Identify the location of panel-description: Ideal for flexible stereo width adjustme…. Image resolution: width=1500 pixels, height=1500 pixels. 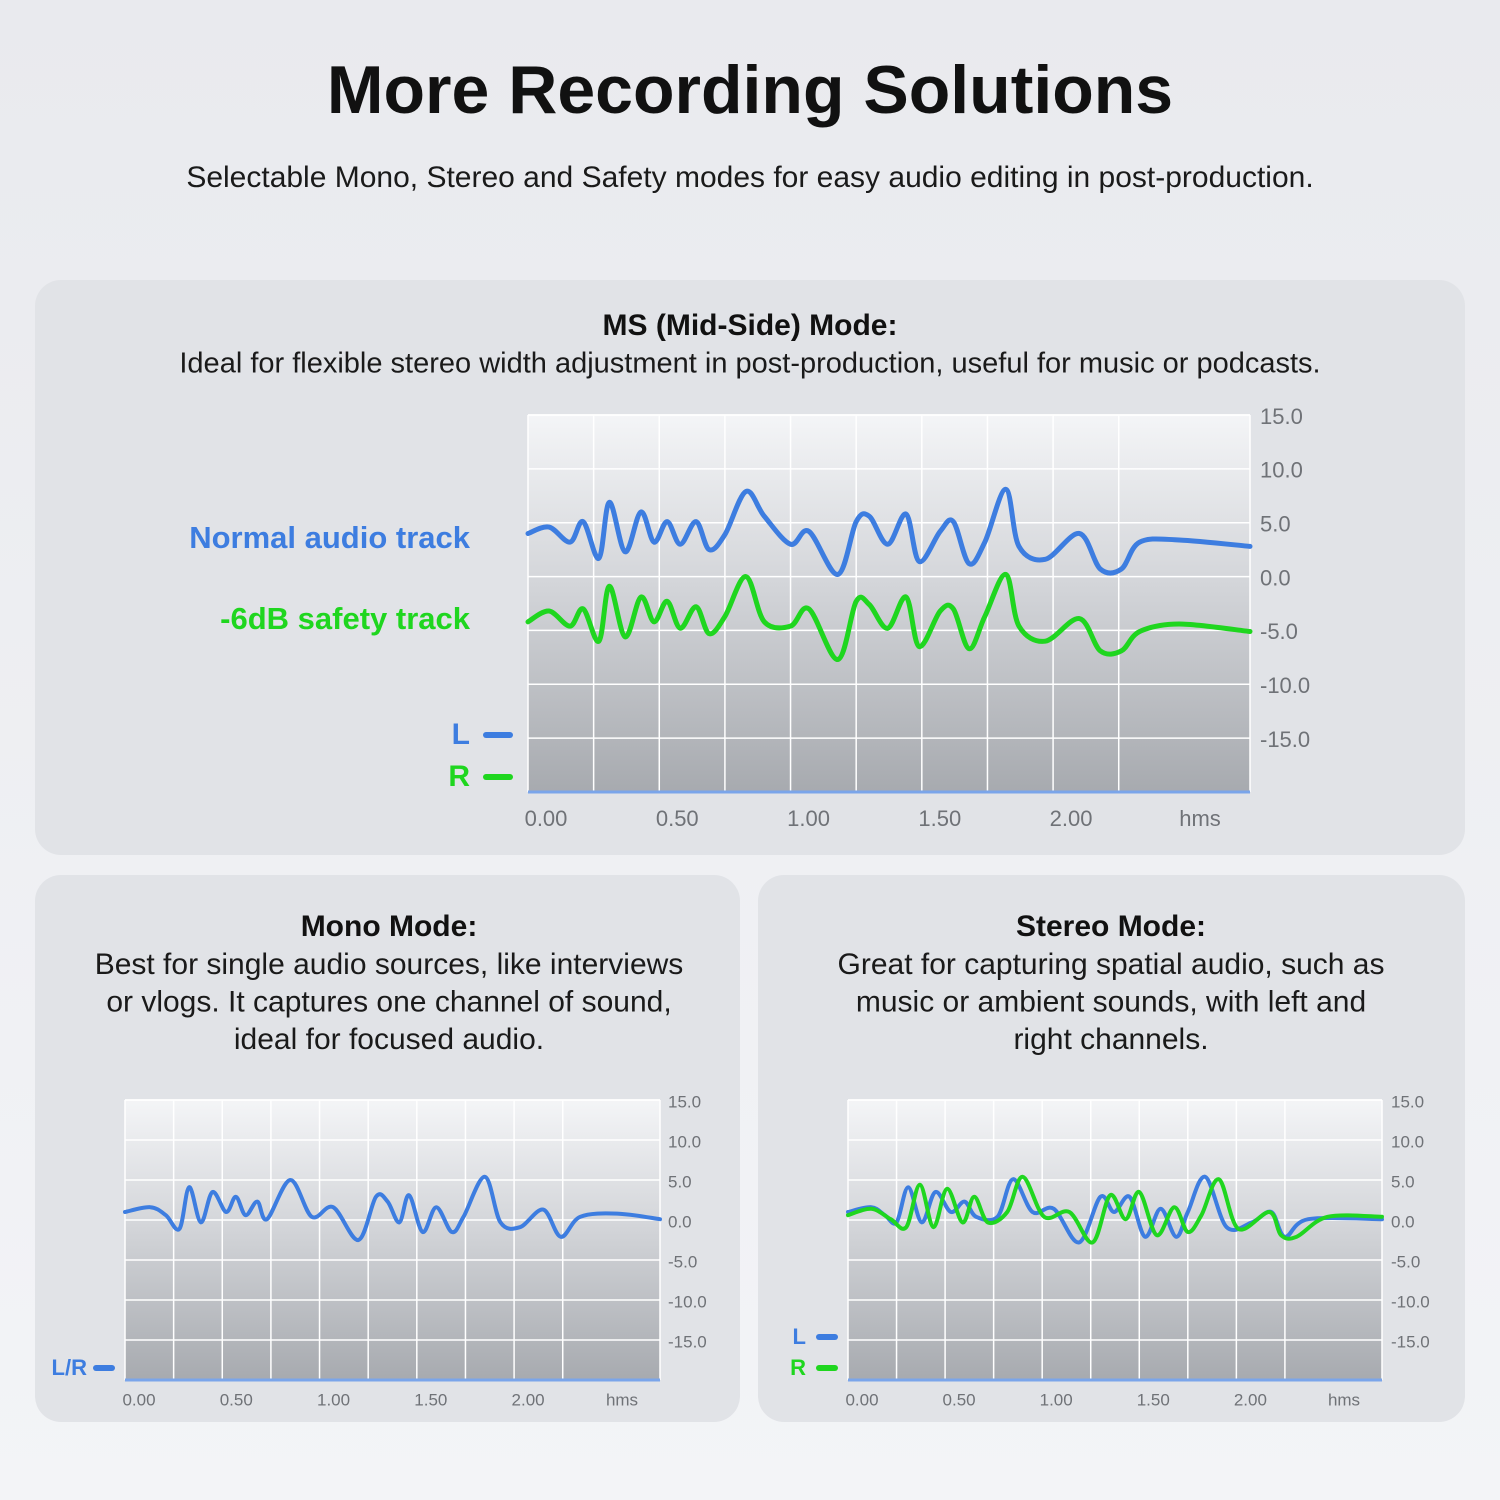
(749, 364).